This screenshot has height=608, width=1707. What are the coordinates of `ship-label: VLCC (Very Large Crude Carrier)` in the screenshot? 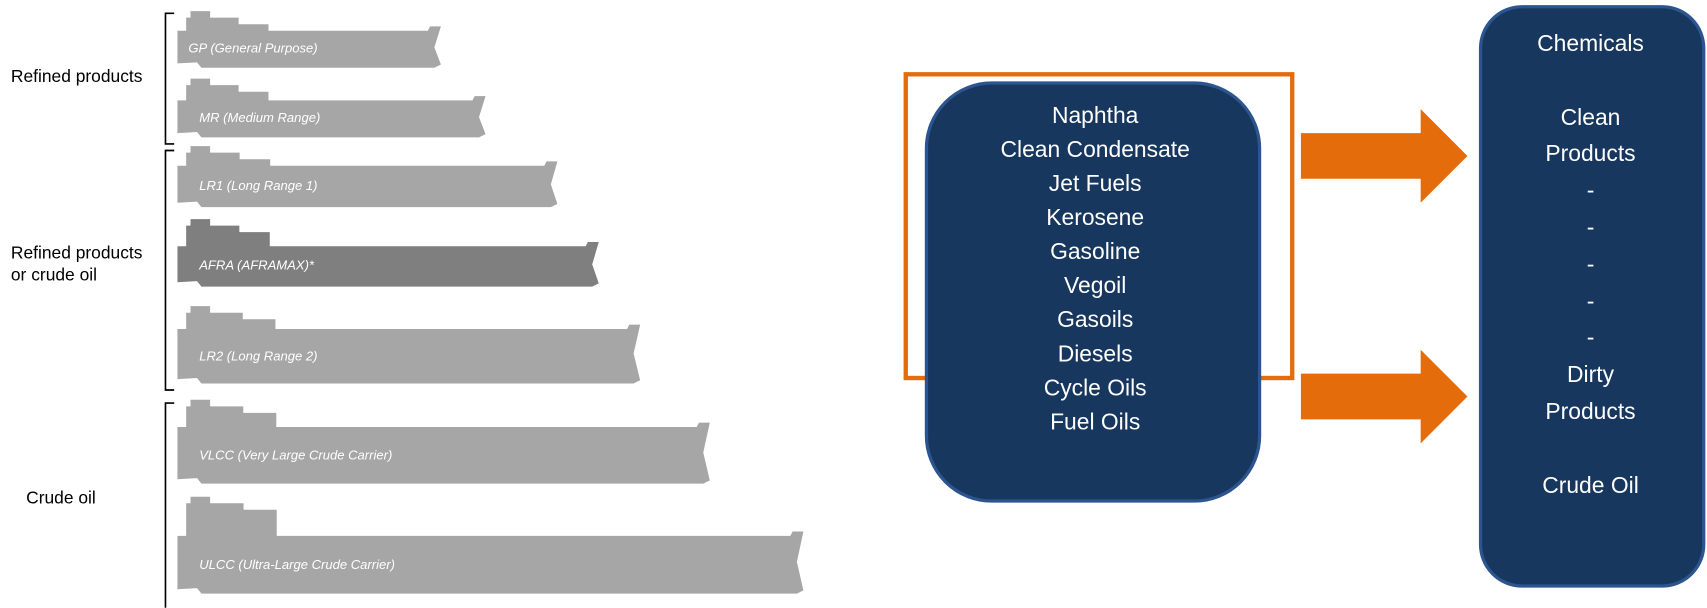 It's located at (295, 454).